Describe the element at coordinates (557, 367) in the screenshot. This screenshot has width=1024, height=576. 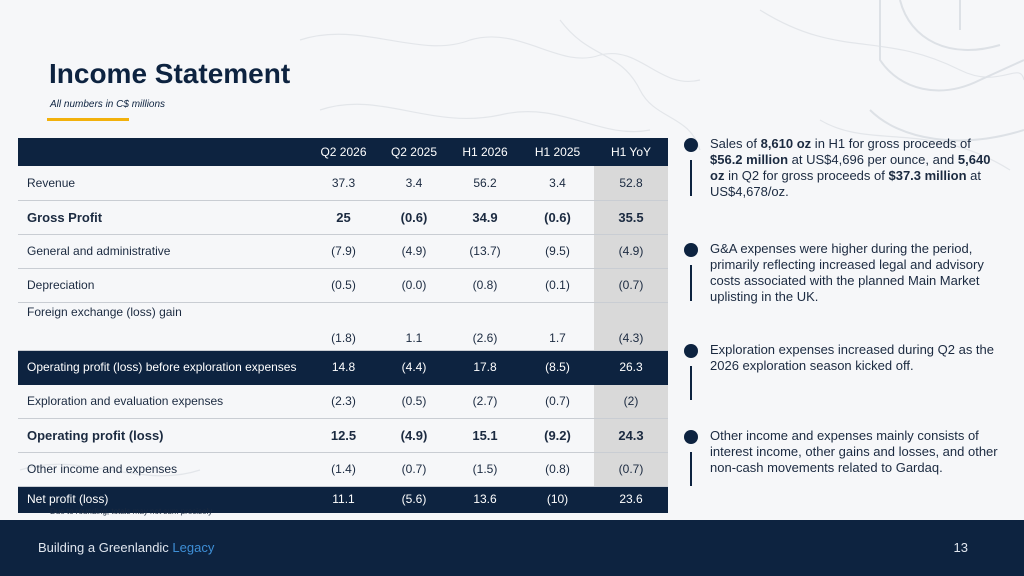
I see `cell-h1-2025: (8.5)` at that location.